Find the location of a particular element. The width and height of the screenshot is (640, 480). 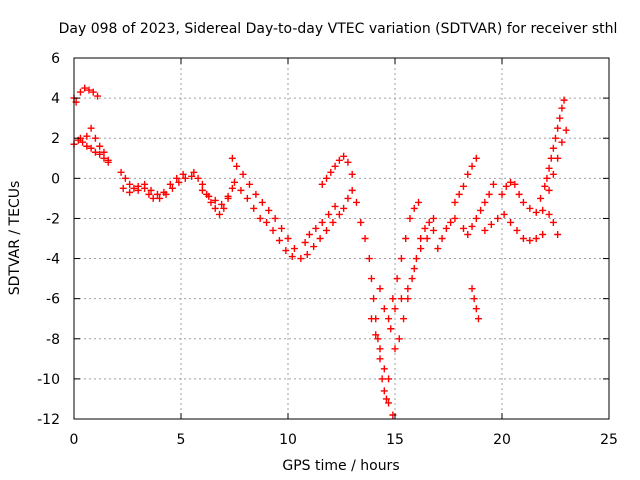

y-tick-label: 4 is located at coordinates (55, 99).